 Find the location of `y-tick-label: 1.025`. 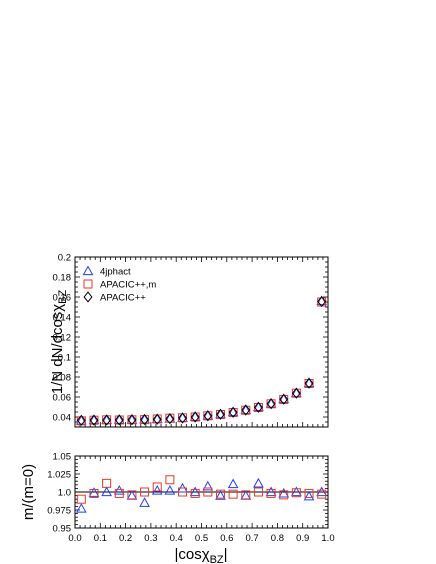

y-tick-label: 1.025 is located at coordinates (59, 475).